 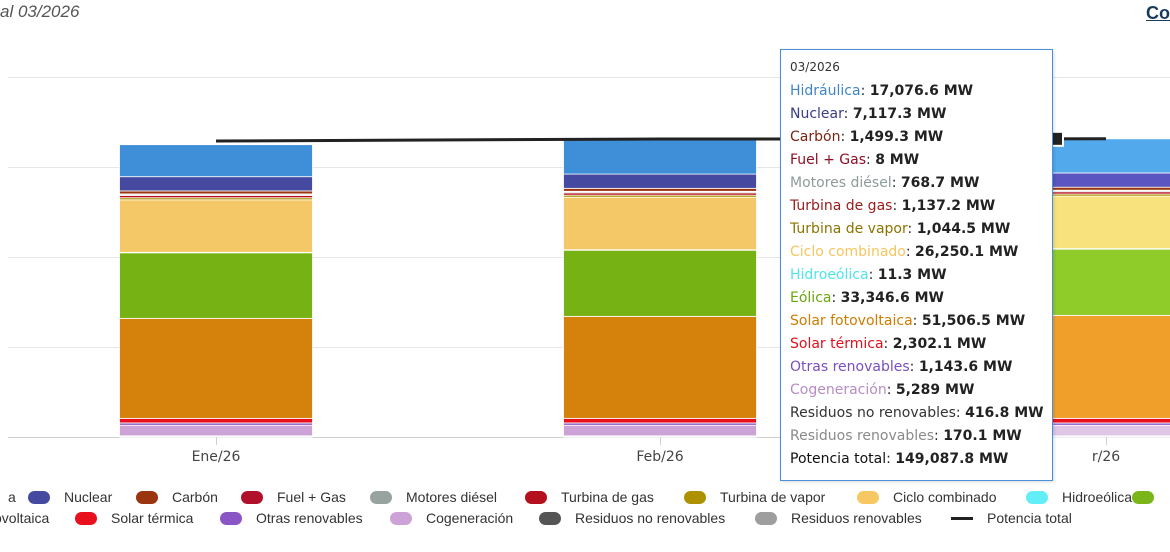 What do you see at coordinates (851, 321) in the screenshot?
I see `tooltip-row-label: Solar fotovoltaica` at bounding box center [851, 321].